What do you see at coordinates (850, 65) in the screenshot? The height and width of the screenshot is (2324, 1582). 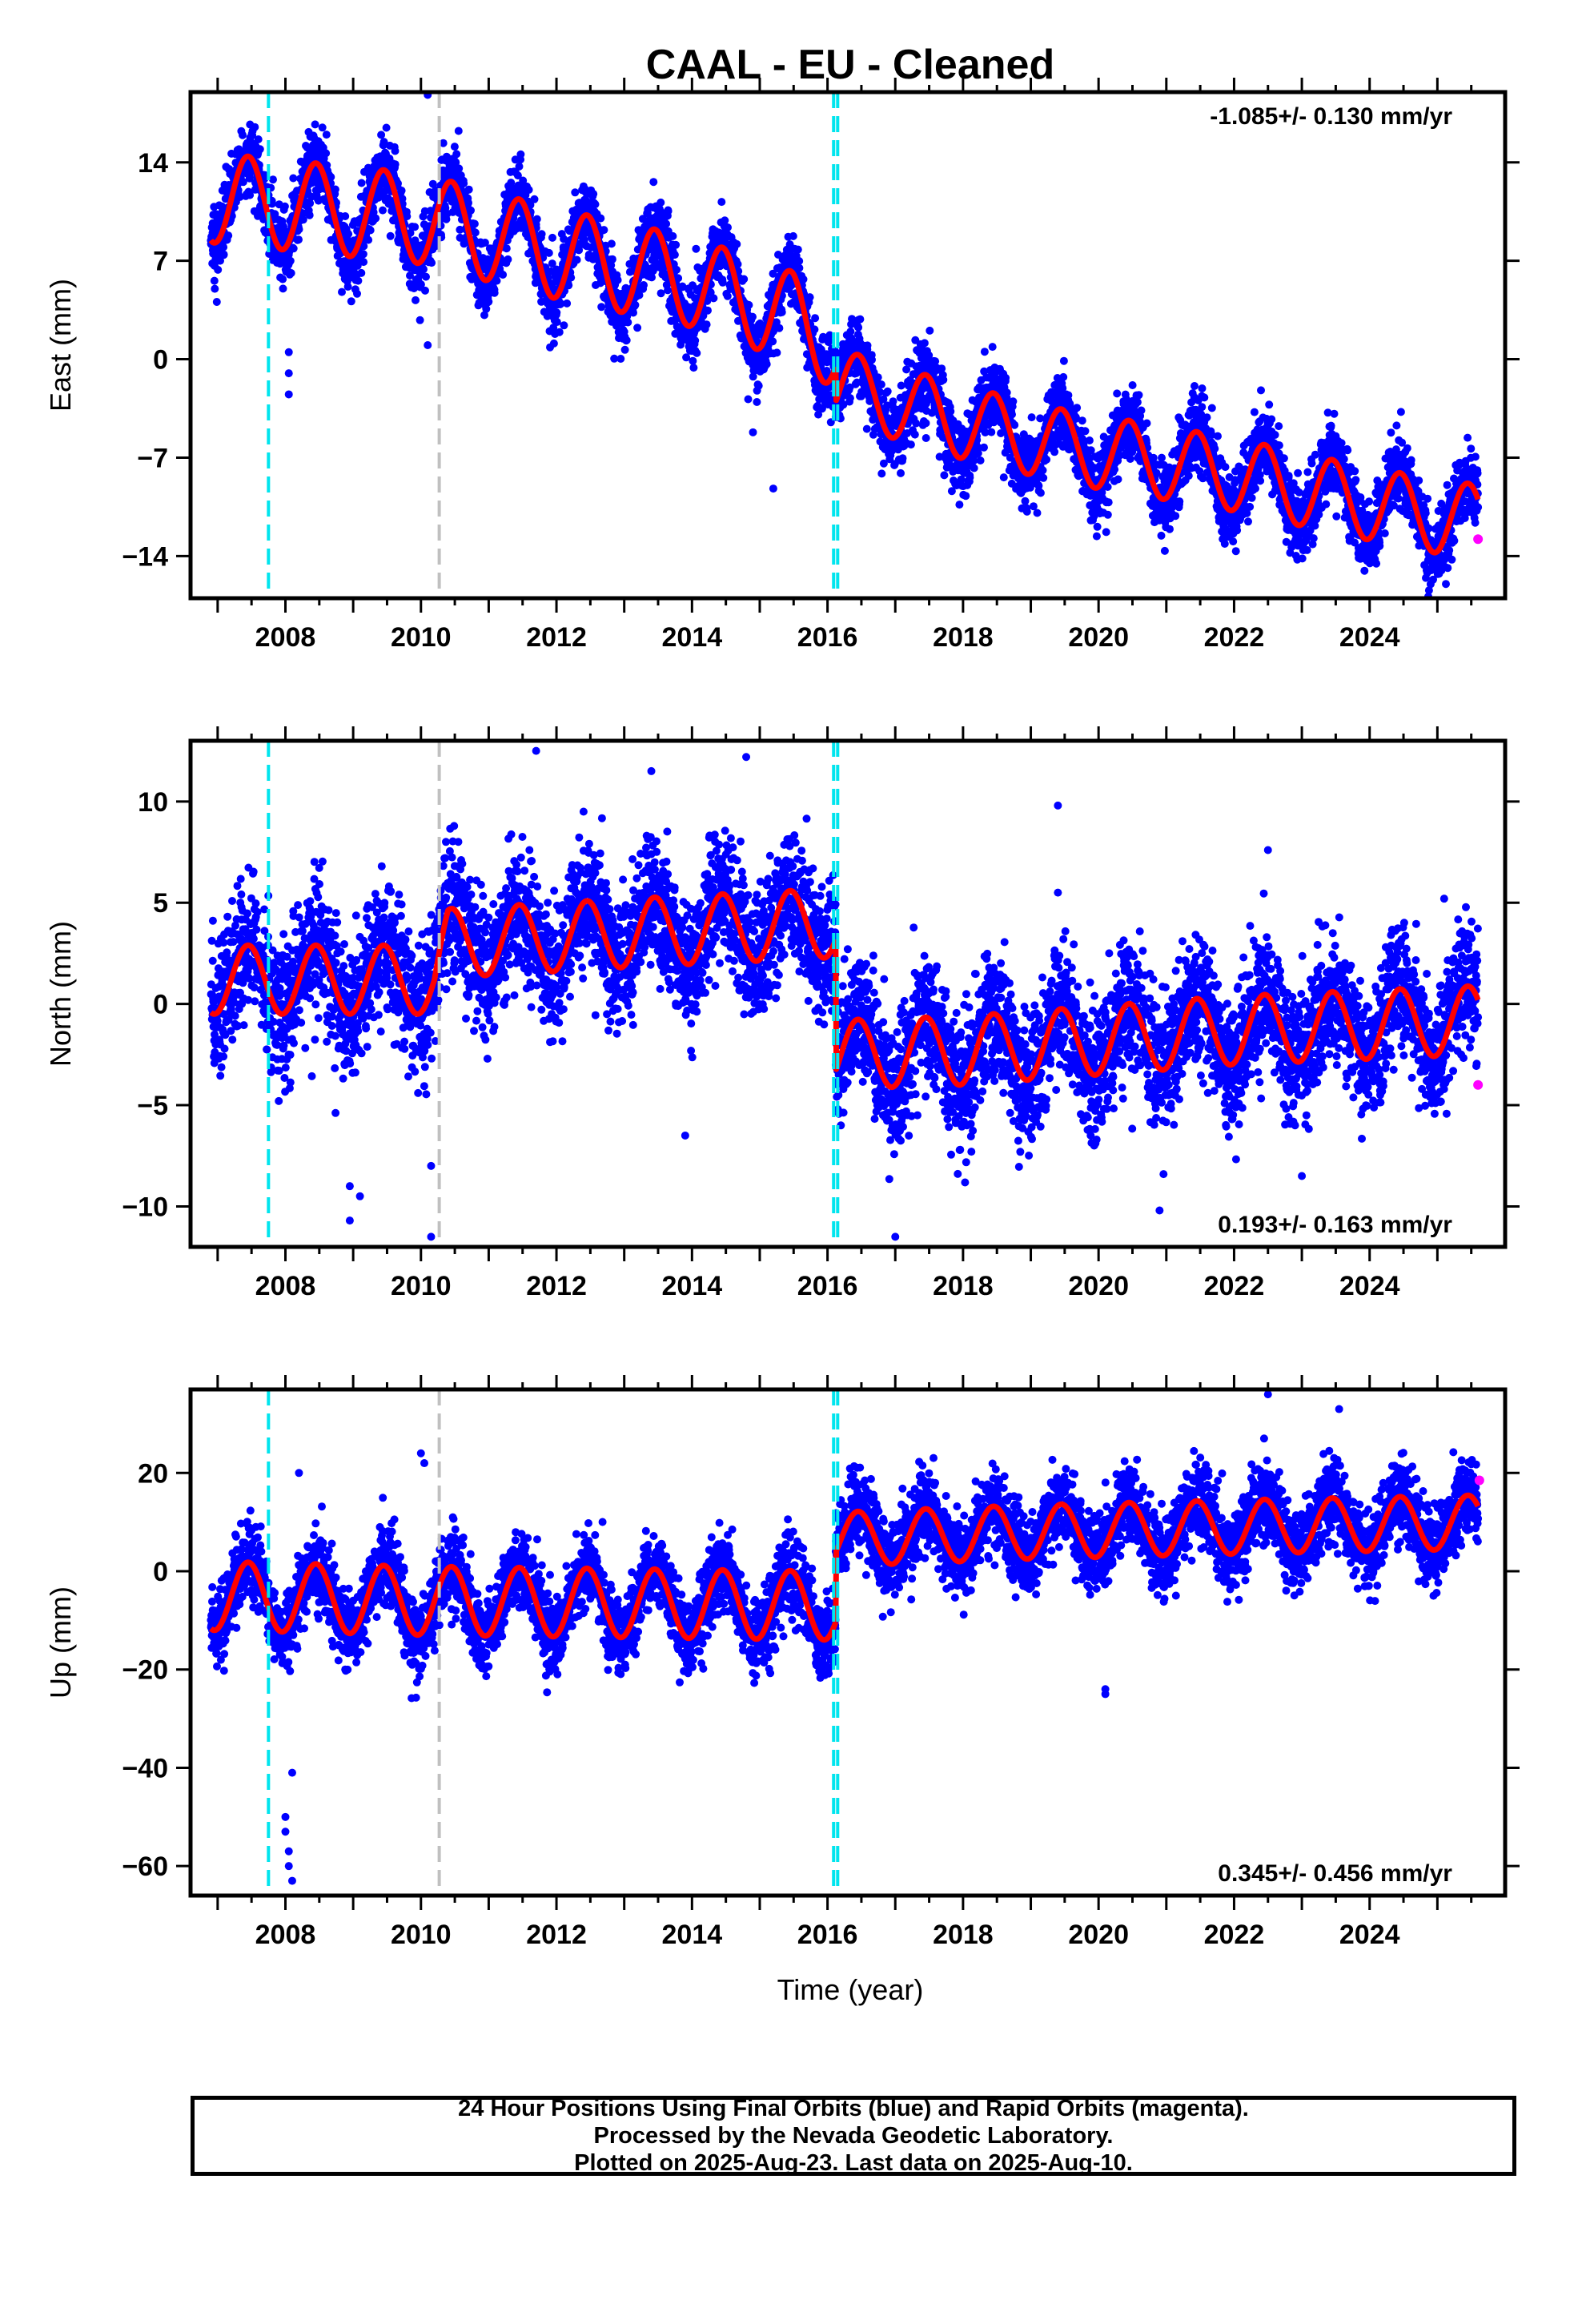 I see `figure-title: CAAL - EU - Cleaned` at bounding box center [850, 65].